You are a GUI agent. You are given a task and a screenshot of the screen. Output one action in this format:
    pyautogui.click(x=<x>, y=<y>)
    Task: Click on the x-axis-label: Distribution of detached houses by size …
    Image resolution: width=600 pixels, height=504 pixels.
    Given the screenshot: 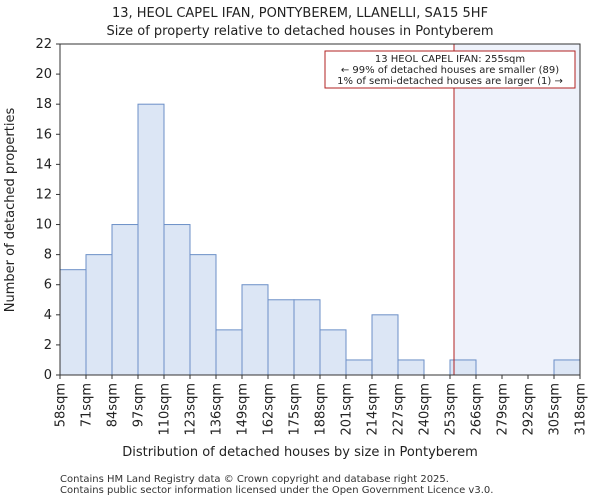 What is the action you would take?
    pyautogui.click(x=300, y=452)
    